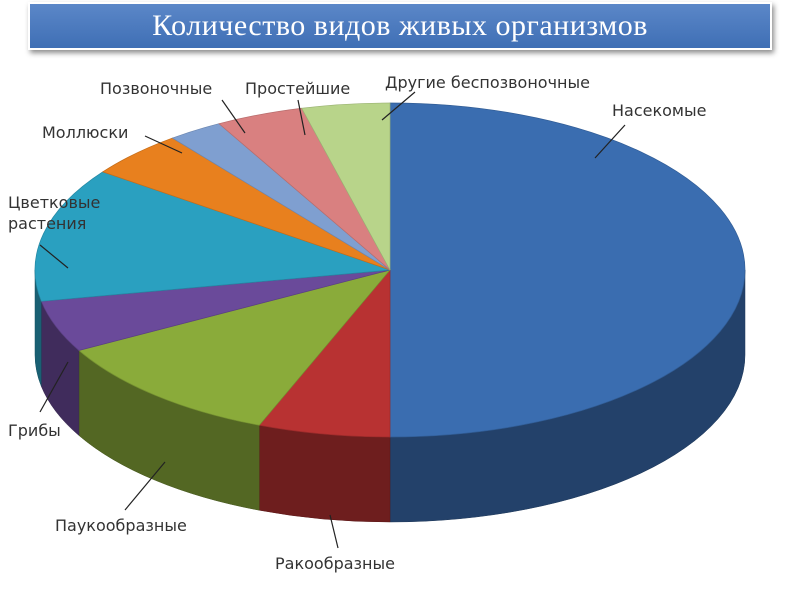 The height and width of the screenshot is (600, 800). I want to click on slice-label: Моллюски, so click(85, 132).